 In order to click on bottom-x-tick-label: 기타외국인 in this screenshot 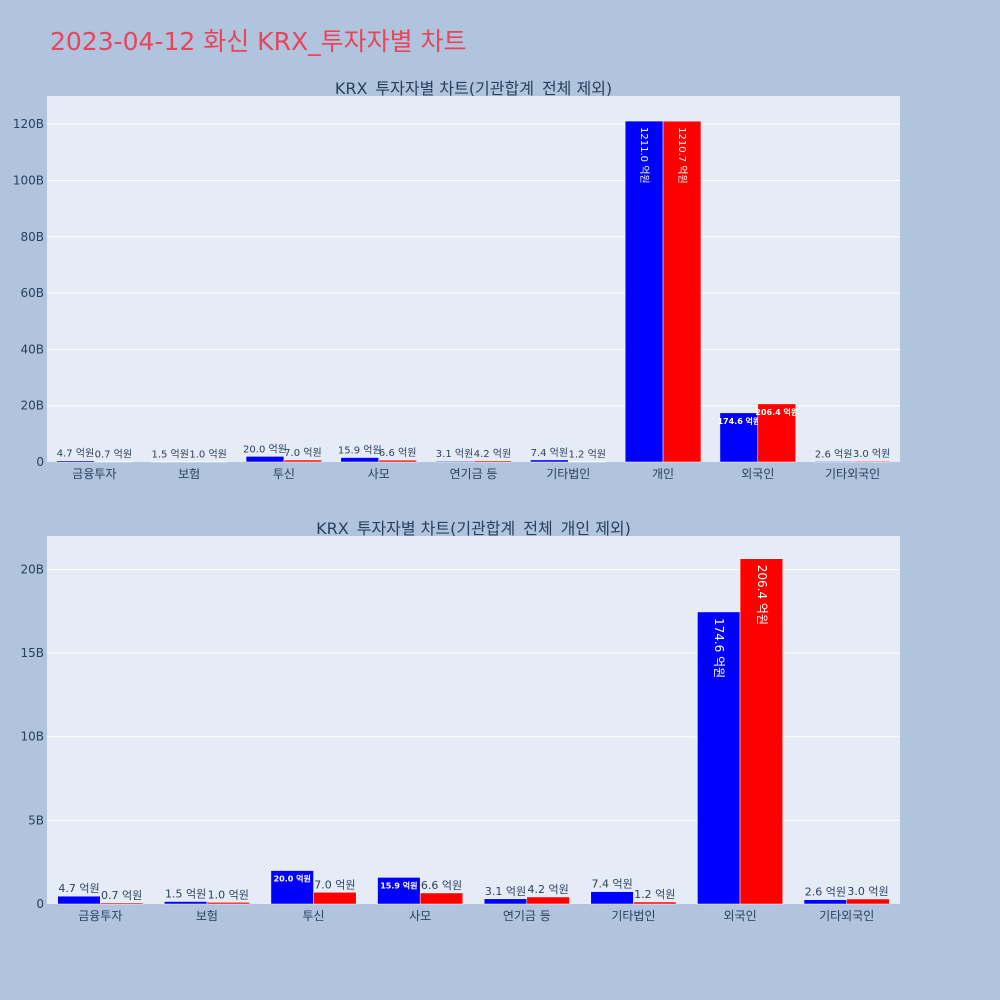, I will do `click(846, 916)`.